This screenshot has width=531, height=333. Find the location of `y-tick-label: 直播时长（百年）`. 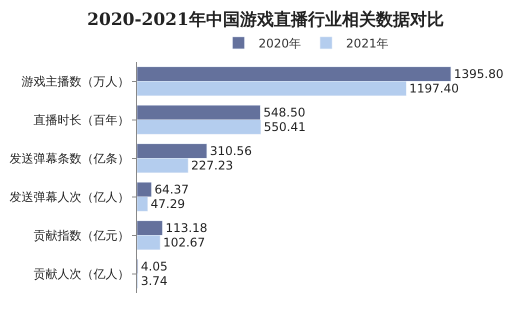

y-tick-label: 直播时长（百年） is located at coordinates (82, 119).